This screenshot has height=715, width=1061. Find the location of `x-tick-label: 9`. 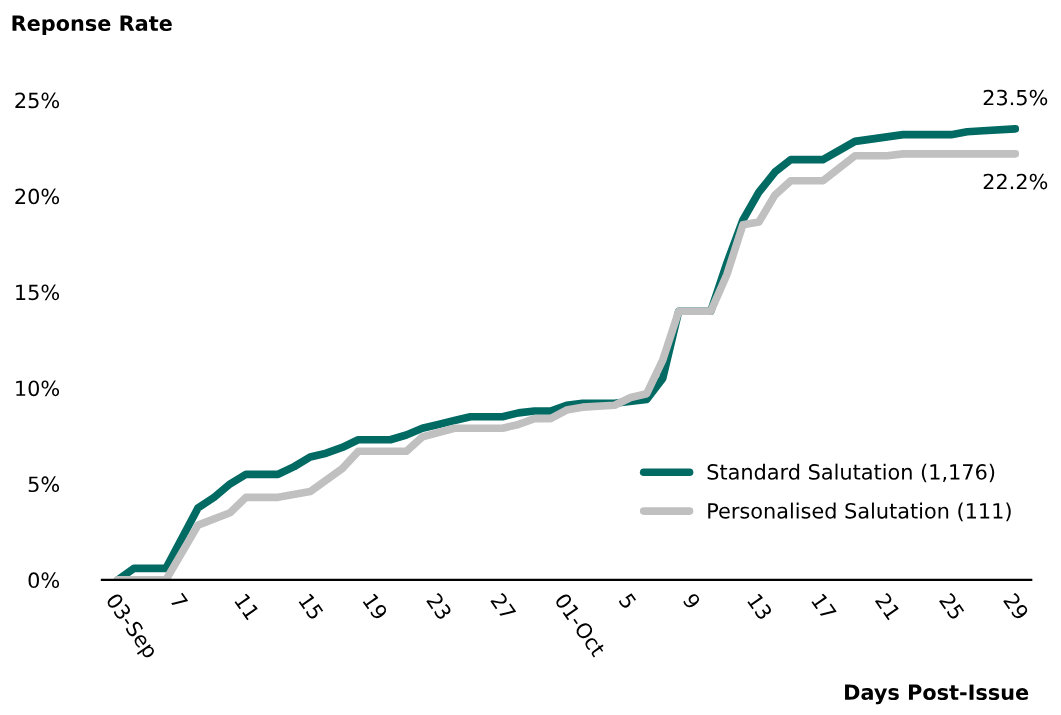

x-tick-label: 9 is located at coordinates (692, 601).